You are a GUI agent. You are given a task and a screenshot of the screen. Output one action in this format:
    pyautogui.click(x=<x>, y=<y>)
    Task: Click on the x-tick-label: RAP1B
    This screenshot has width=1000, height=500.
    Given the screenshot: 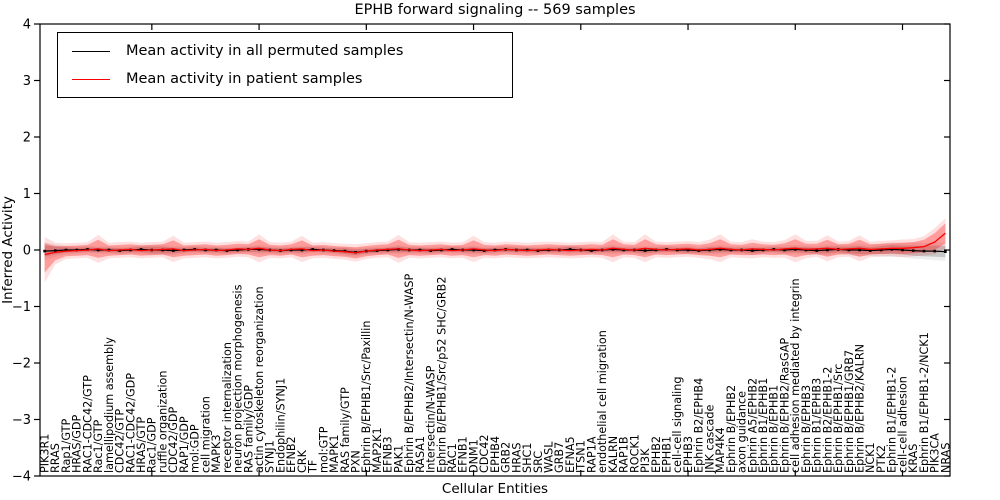 What is the action you would take?
    pyautogui.click(x=624, y=454)
    